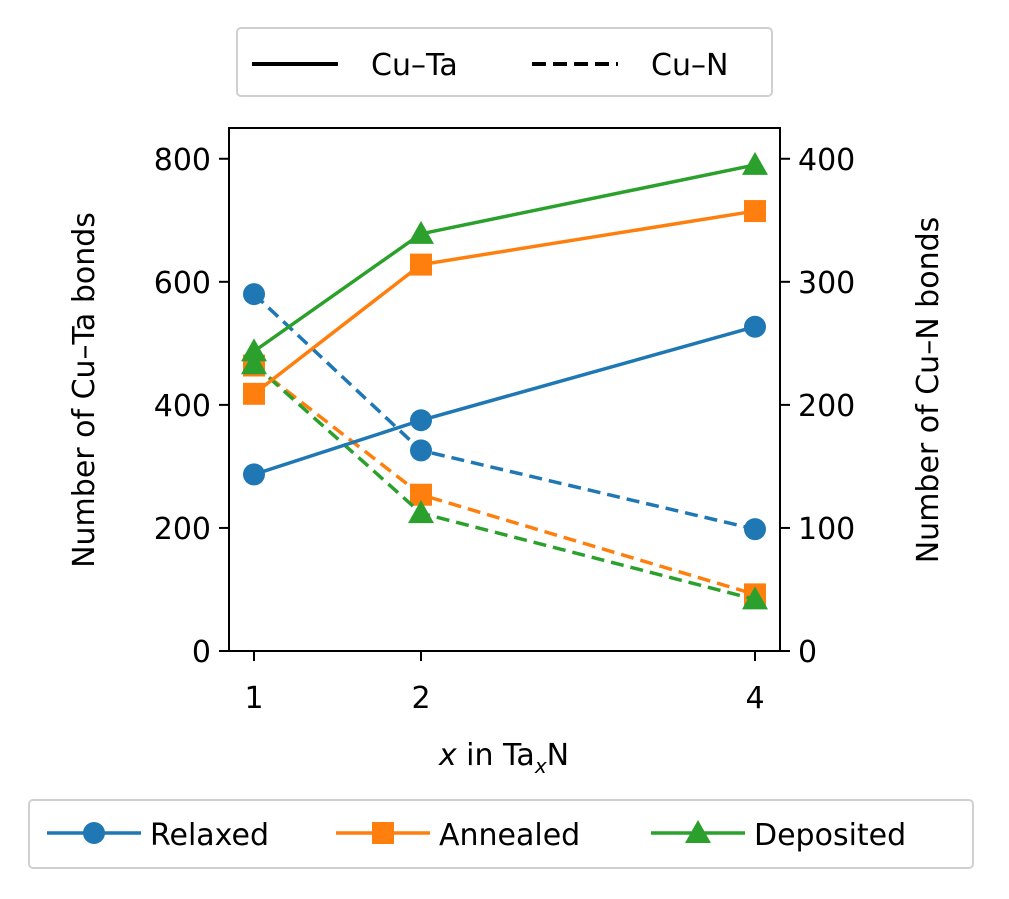 This screenshot has height=899, width=1009. Describe the element at coordinates (928, 390) in the screenshot. I see `ylabel-right: Number of Cu–N bonds` at that location.